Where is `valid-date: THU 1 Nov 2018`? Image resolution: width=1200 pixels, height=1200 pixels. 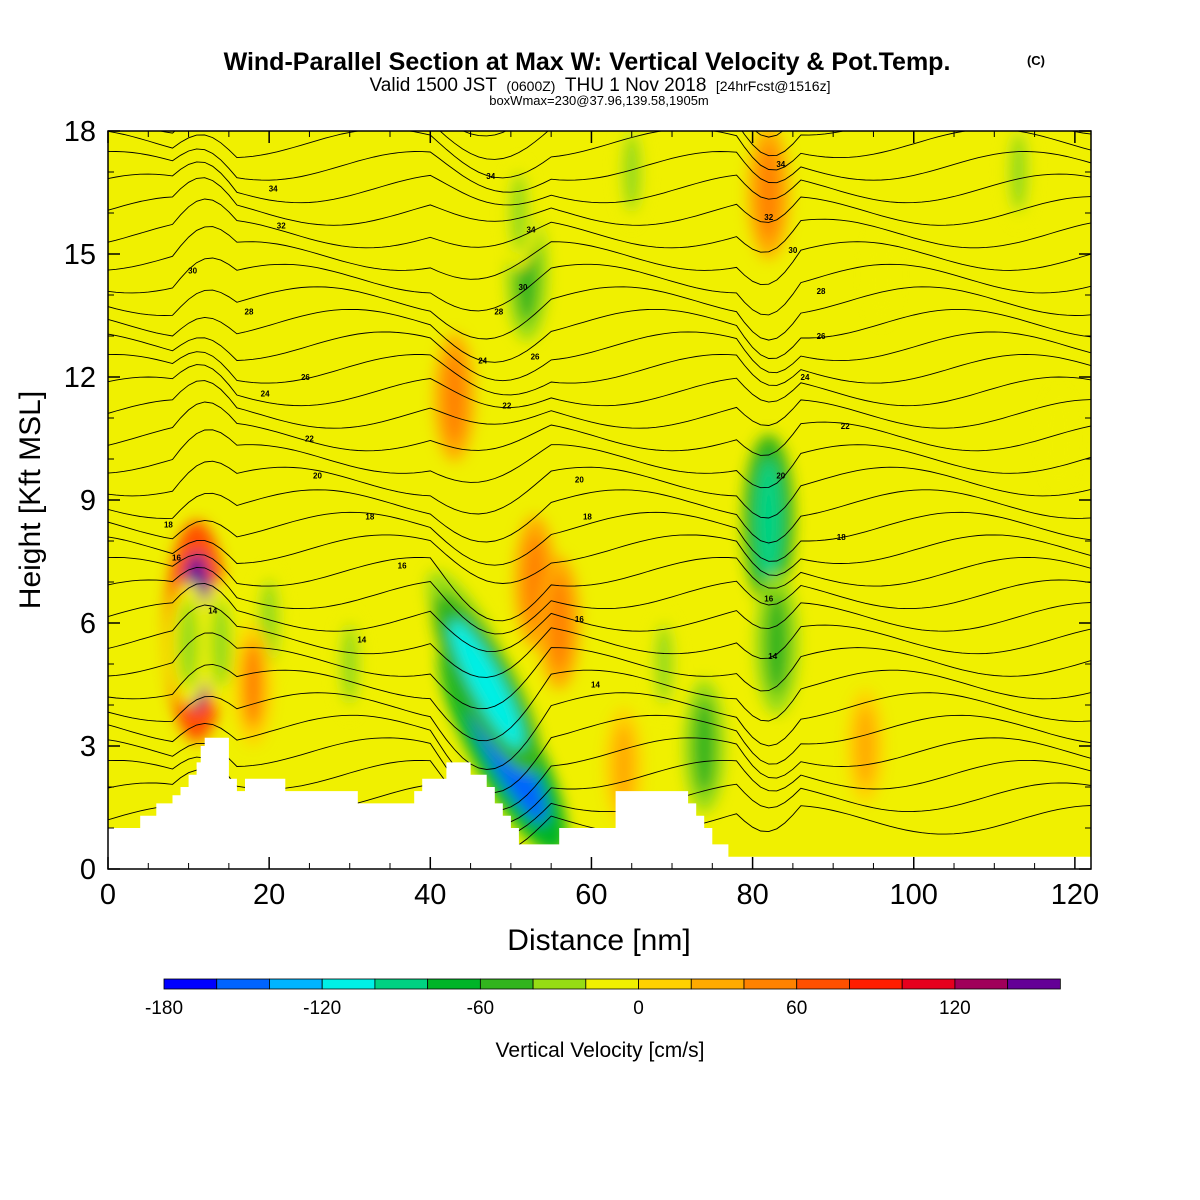 valid-date: THU 1 Nov 2018 is located at coordinates (636, 85).